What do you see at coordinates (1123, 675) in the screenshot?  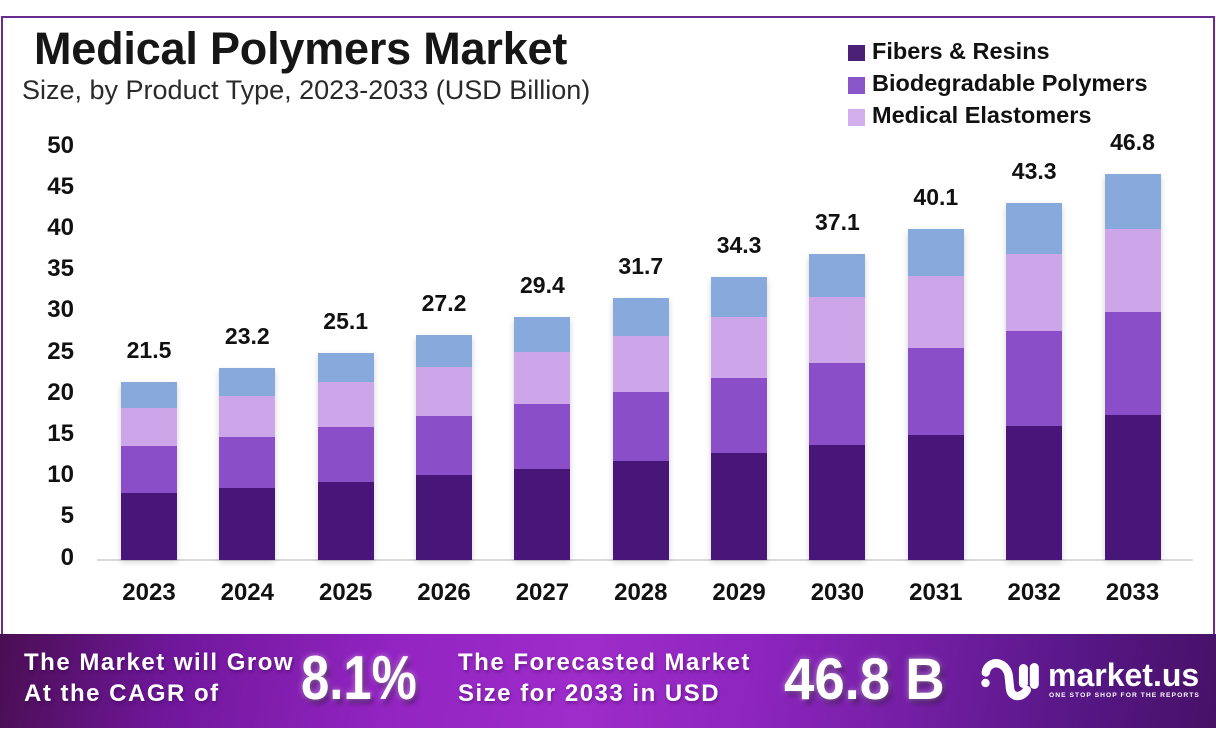 I see `svg-text: market.us` at bounding box center [1123, 675].